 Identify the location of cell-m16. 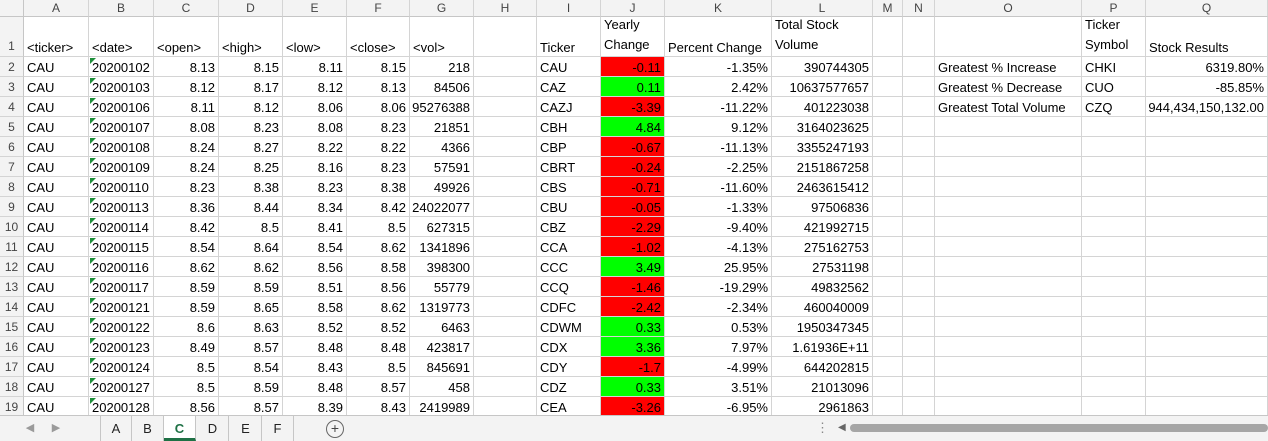
(888, 347).